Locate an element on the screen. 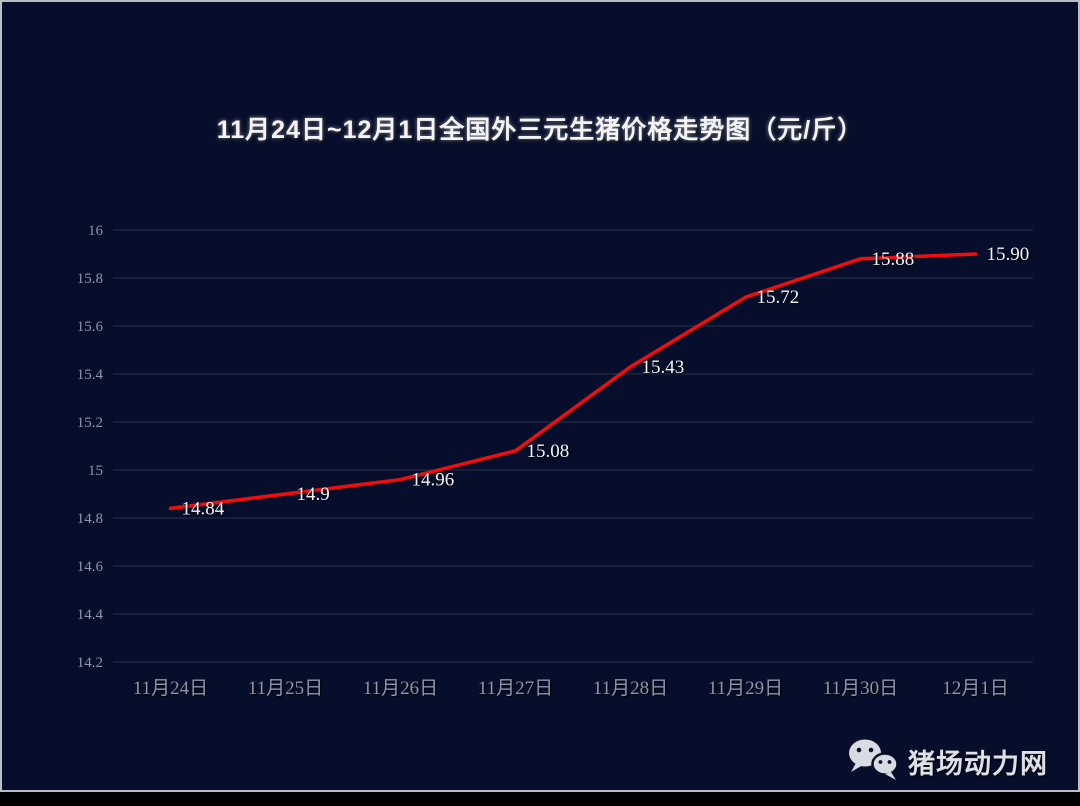 Image resolution: width=1080 pixels, height=806 pixels. data-label: 15.08 is located at coordinates (548, 451).